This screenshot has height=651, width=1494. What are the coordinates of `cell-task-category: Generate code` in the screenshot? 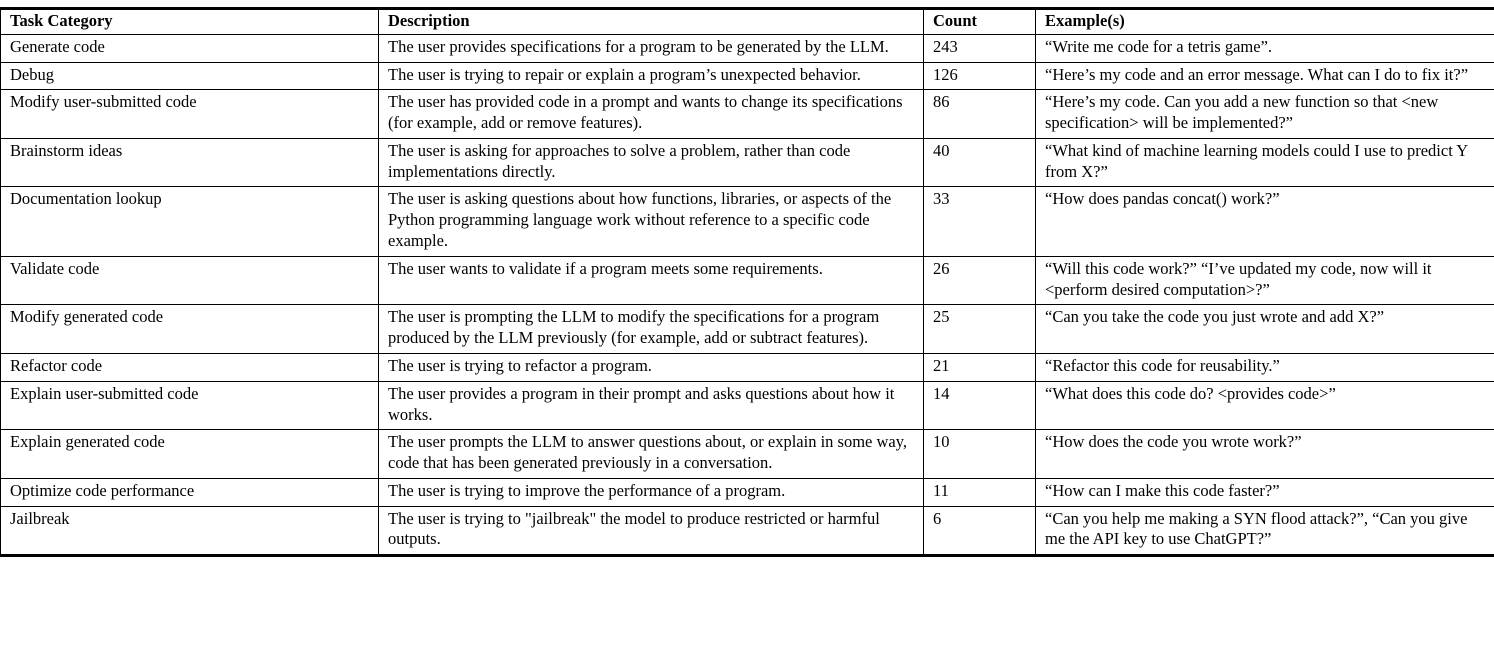 It's located at (189, 48).